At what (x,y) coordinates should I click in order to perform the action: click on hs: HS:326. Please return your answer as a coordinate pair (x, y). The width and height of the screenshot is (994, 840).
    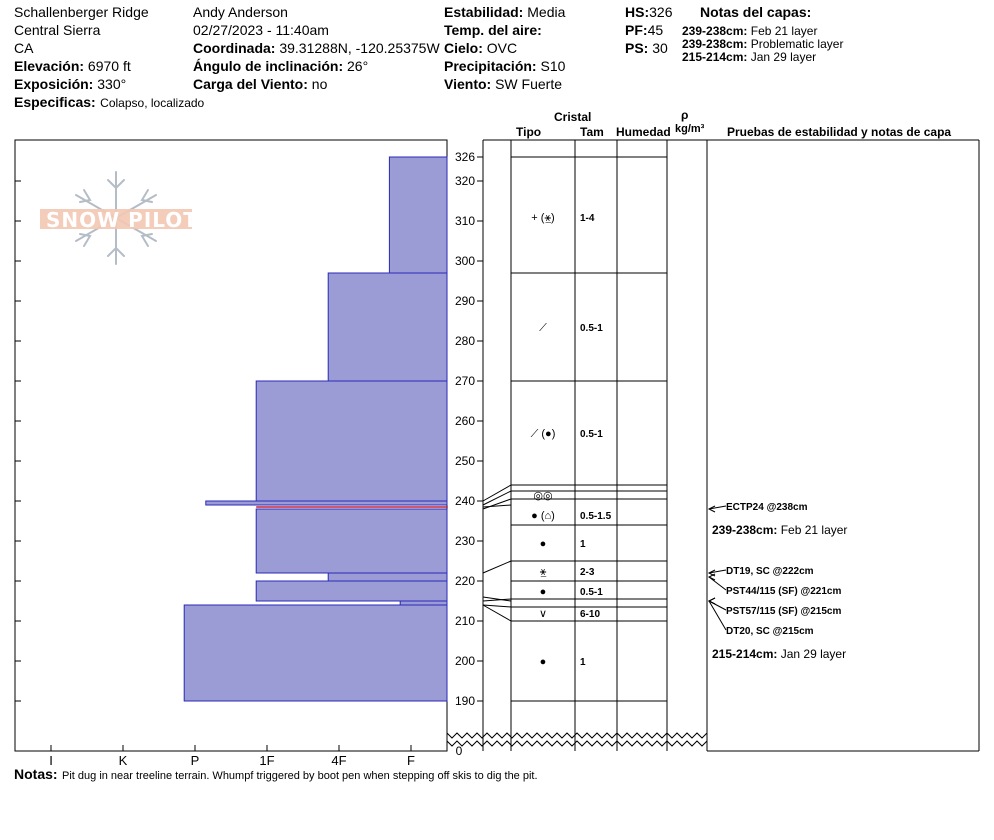
    Looking at the image, I should click on (648, 12).